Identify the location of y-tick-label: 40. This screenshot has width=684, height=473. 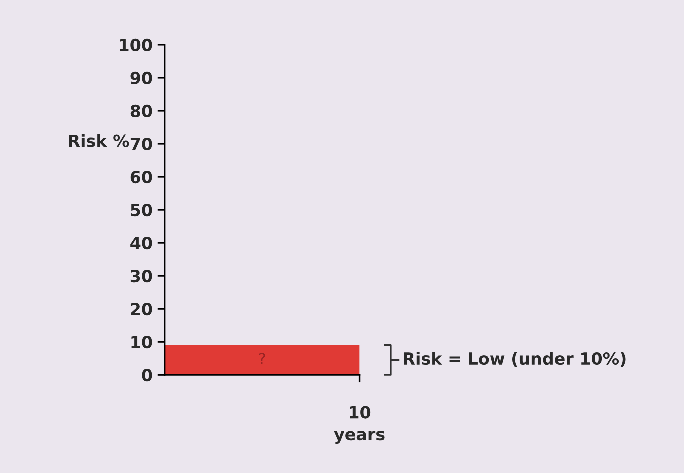
(141, 243).